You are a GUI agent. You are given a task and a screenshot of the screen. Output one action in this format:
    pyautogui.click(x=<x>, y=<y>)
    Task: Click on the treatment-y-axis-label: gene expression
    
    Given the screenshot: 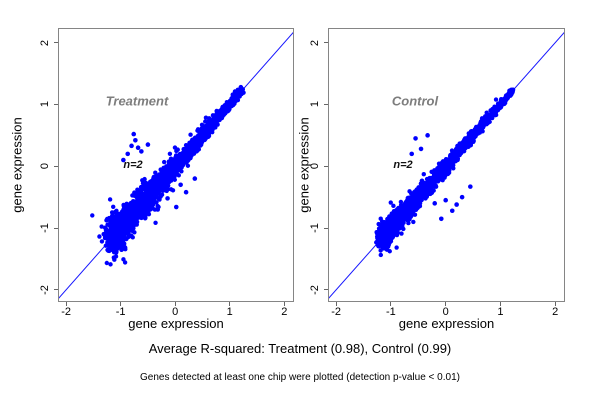 What is the action you would take?
    pyautogui.click(x=17, y=165)
    